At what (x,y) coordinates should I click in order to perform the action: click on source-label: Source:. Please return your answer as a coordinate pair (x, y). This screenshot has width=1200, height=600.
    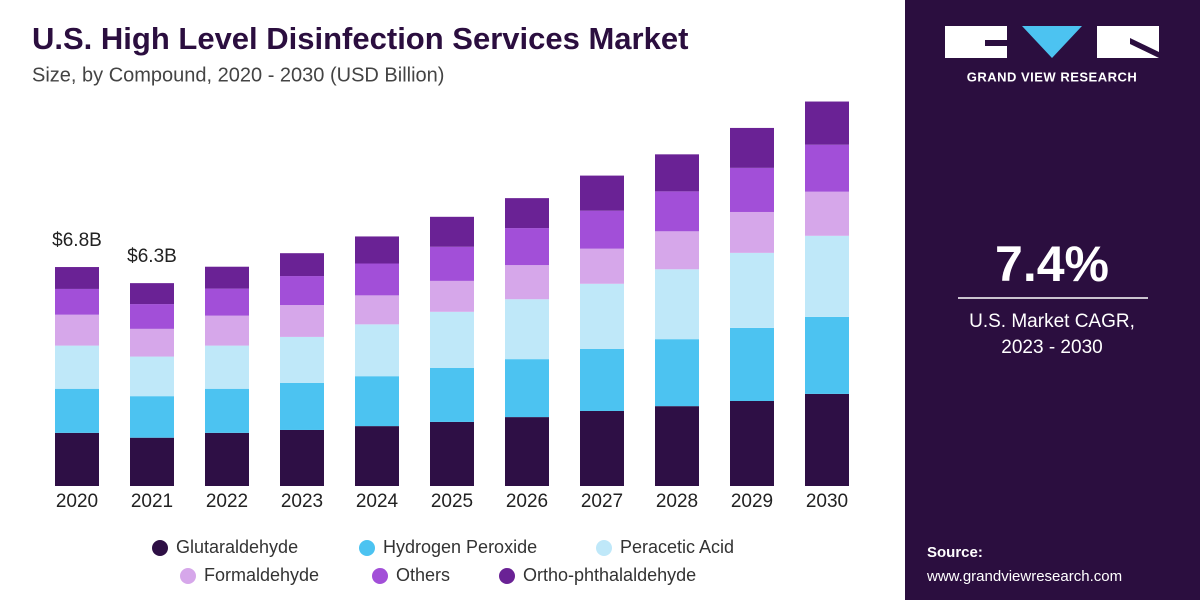
    Looking at the image, I should click on (955, 552).